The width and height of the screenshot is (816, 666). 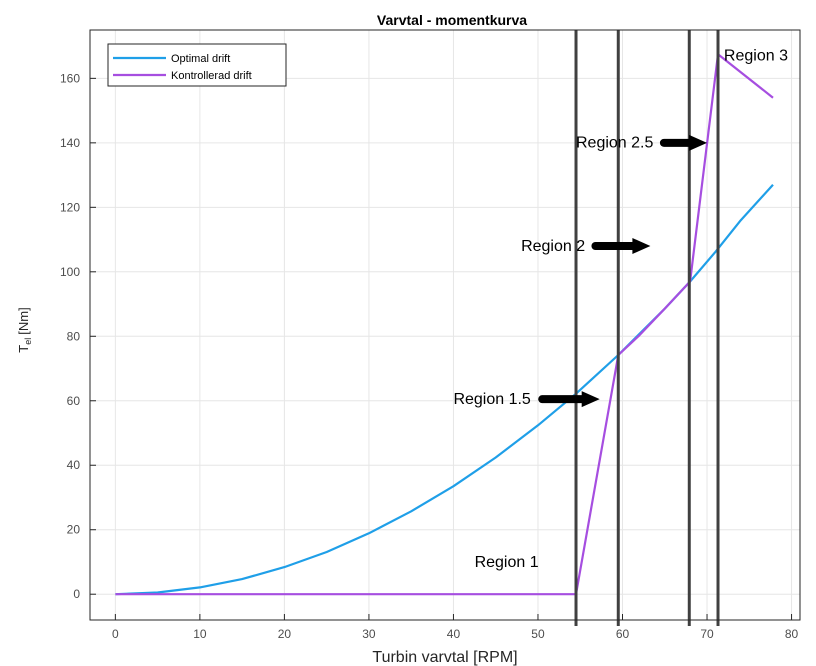 I want to click on y-tick-label: 80, so click(x=74, y=336).